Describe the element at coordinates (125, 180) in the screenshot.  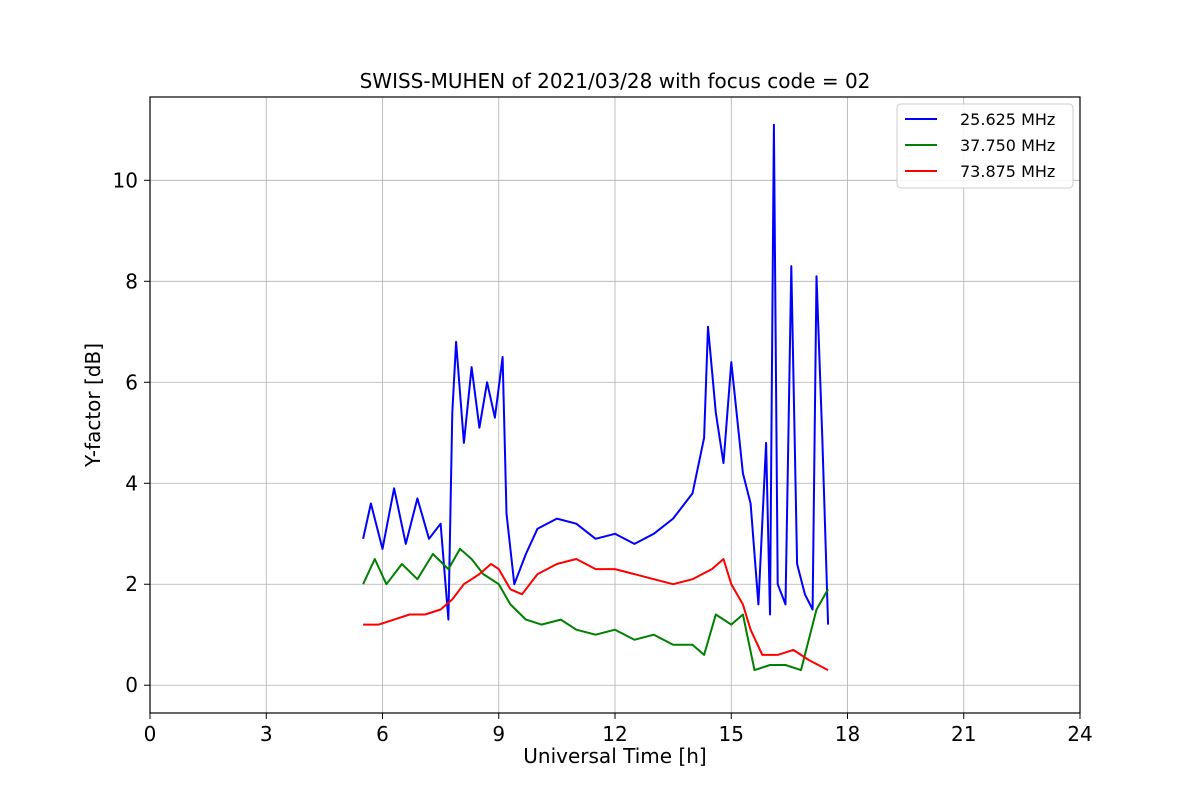
I see `y-tick-label: 10` at that location.